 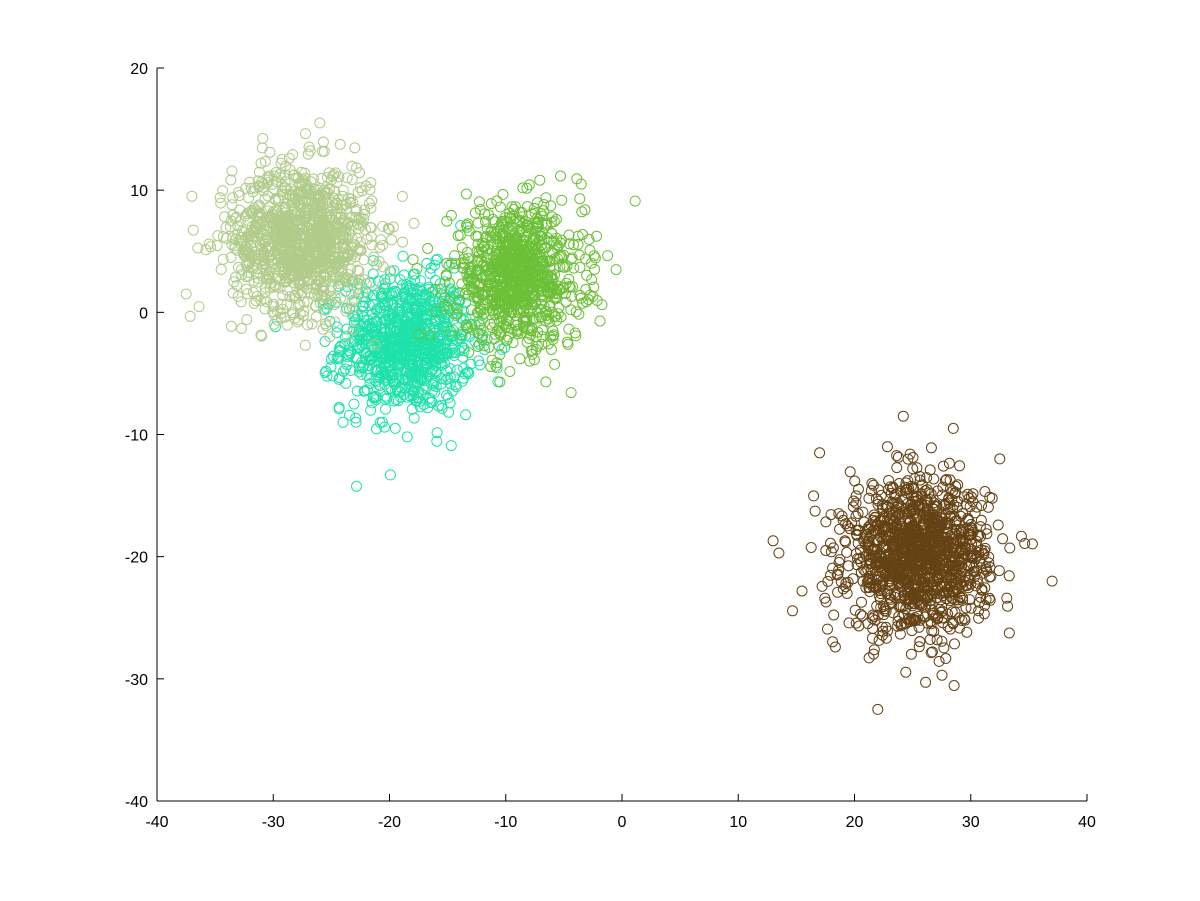 I want to click on x-tick-label: -20, so click(x=389, y=822).